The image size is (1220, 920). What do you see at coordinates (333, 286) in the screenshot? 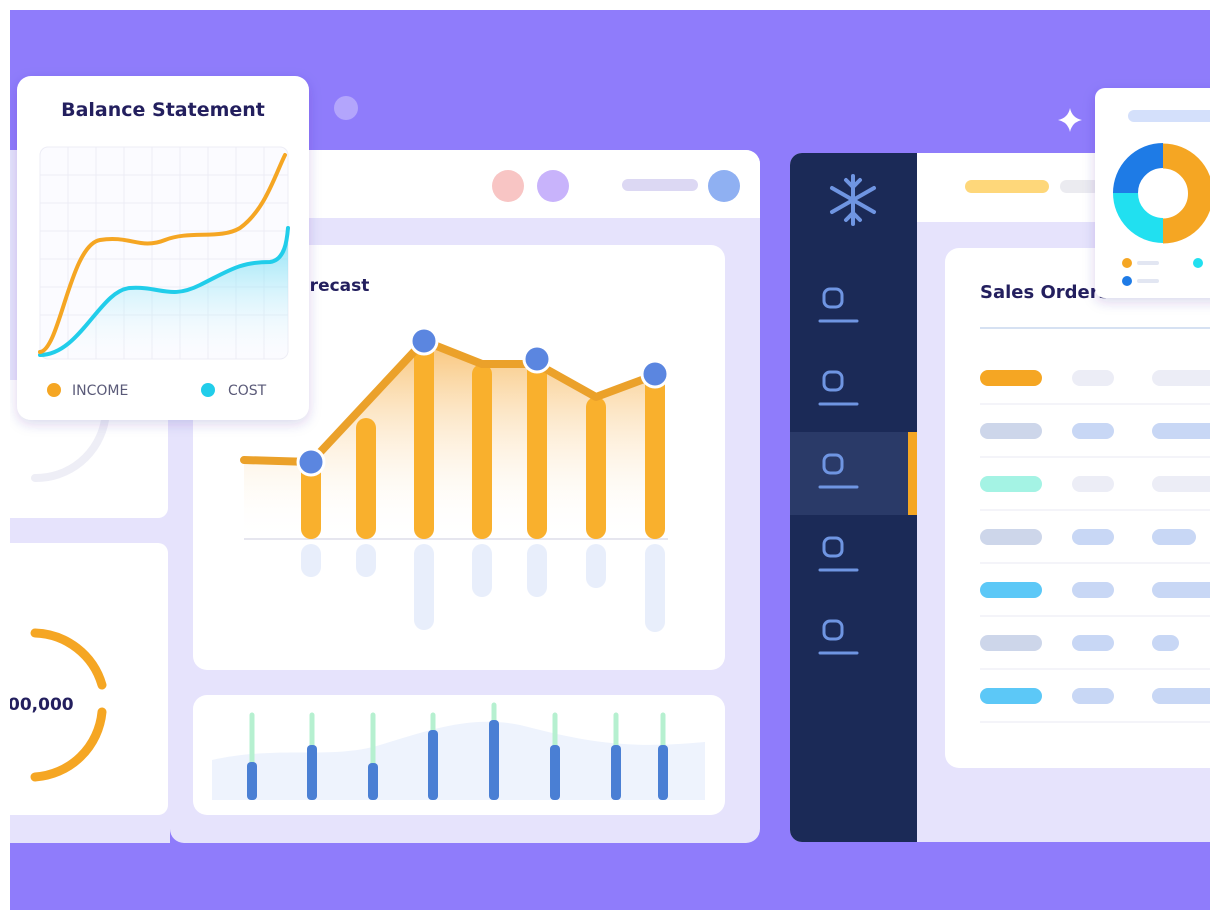
I see `forecast-title: orecast` at bounding box center [333, 286].